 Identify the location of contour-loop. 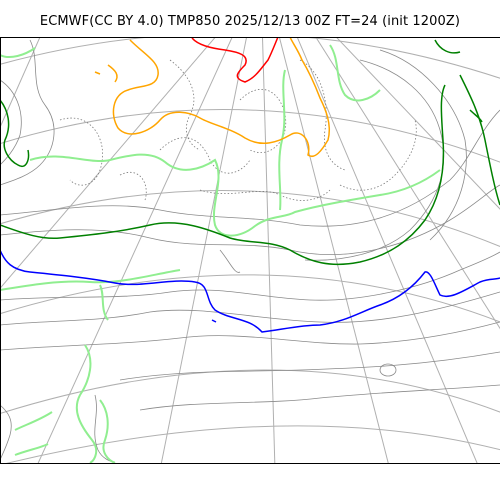
(388, 370).